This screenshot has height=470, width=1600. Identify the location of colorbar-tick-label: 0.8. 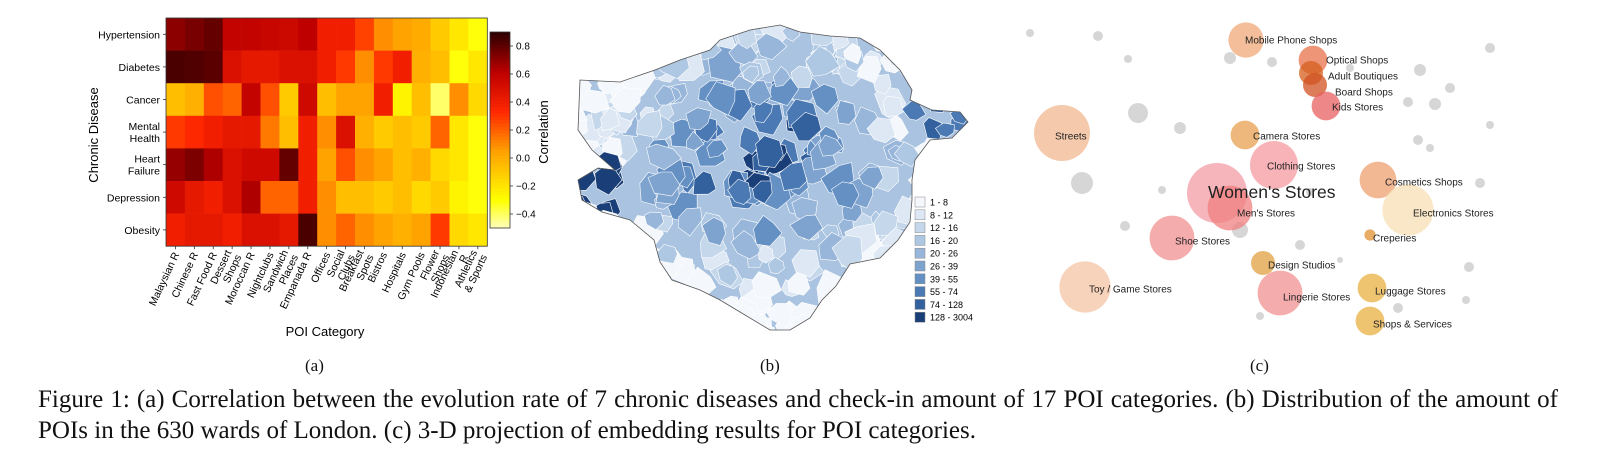
(523, 47).